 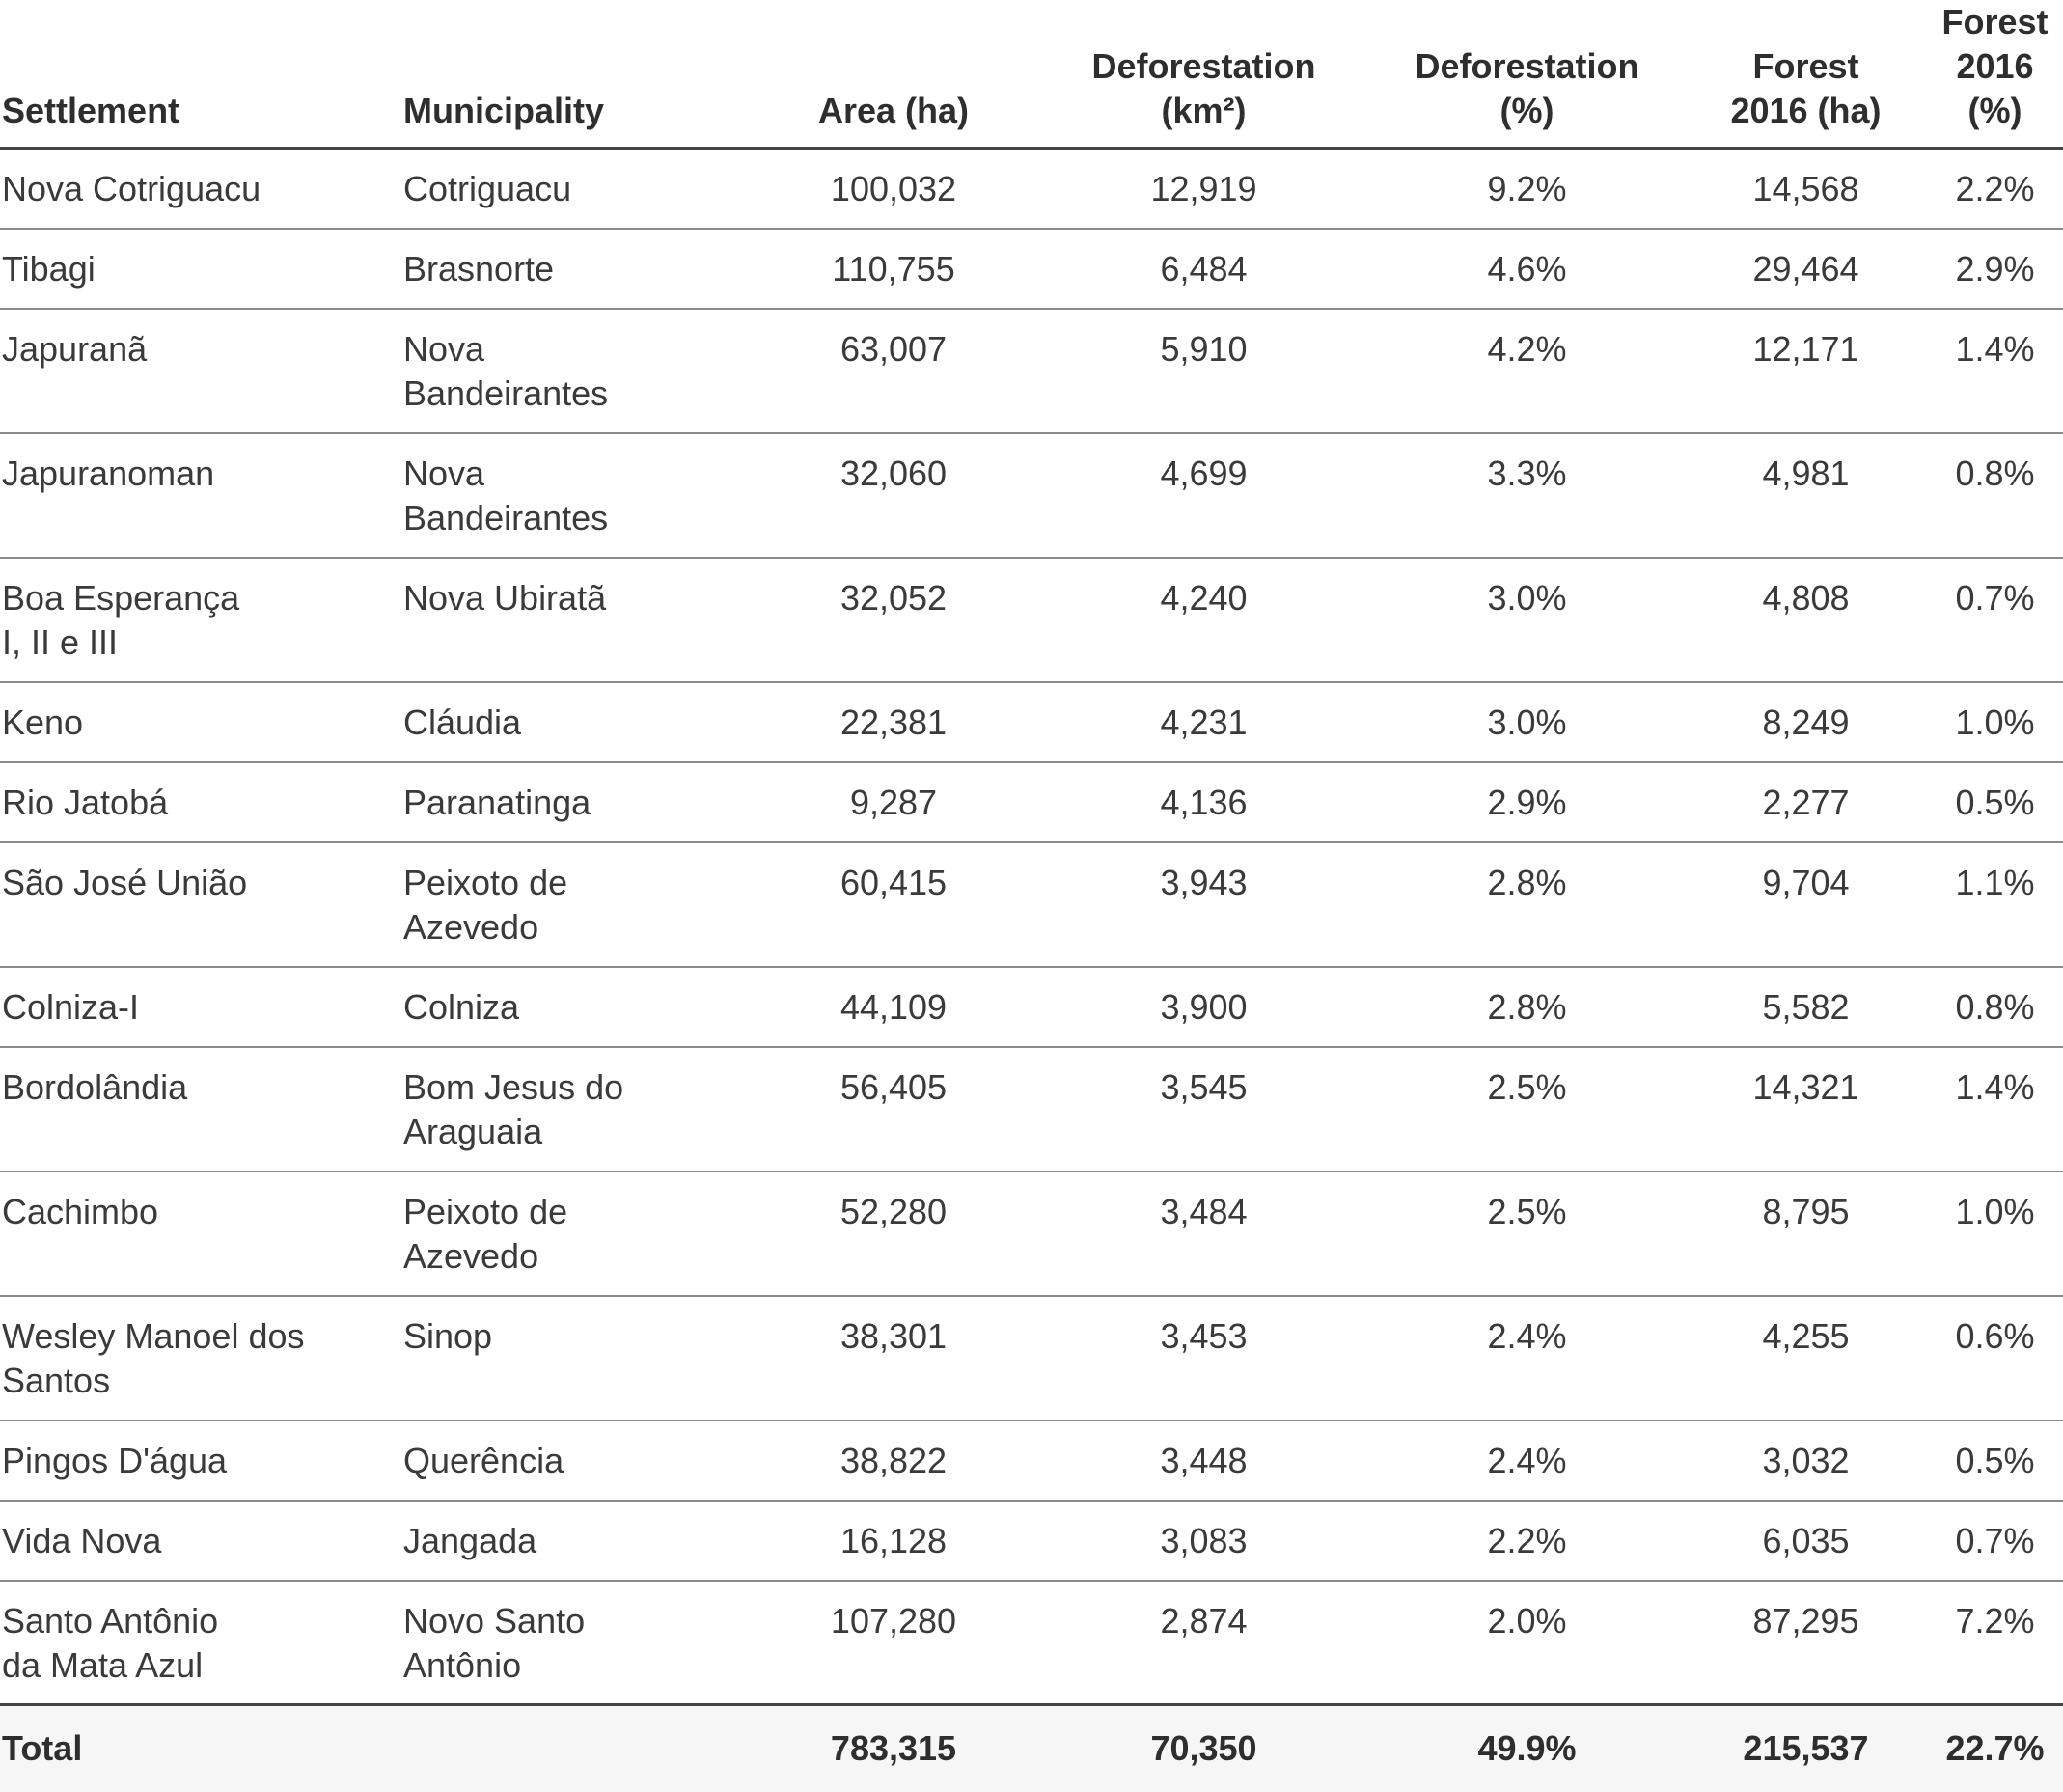 What do you see at coordinates (1527, 1541) in the screenshot?
I see `cell-deforestation-pct: 2.2%` at bounding box center [1527, 1541].